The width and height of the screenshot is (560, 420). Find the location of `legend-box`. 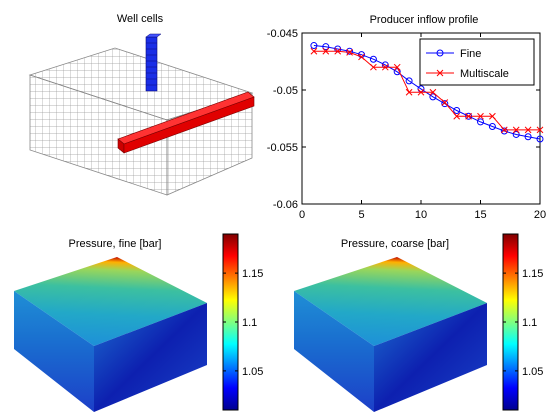

legend-box is located at coordinates (477, 62).